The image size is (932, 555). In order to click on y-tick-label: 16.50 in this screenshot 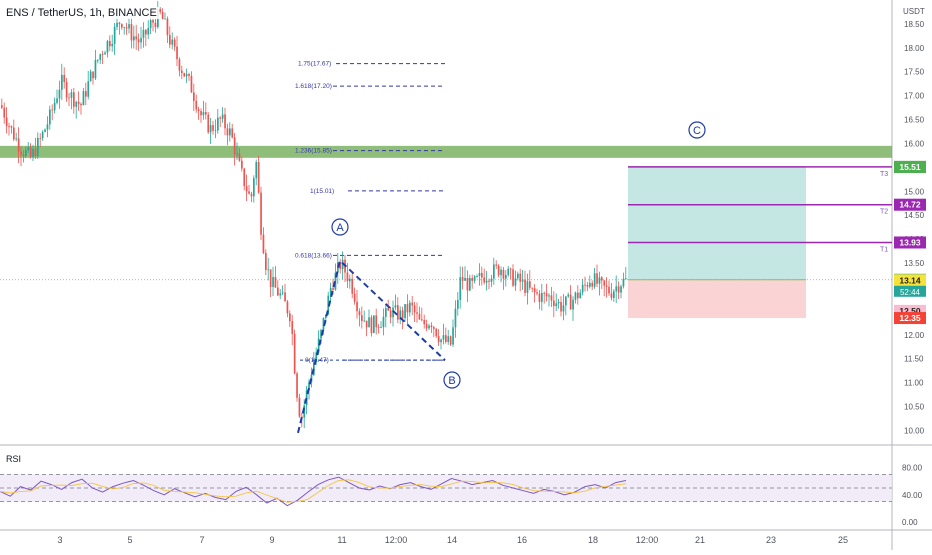, I will do `click(914, 120)`.